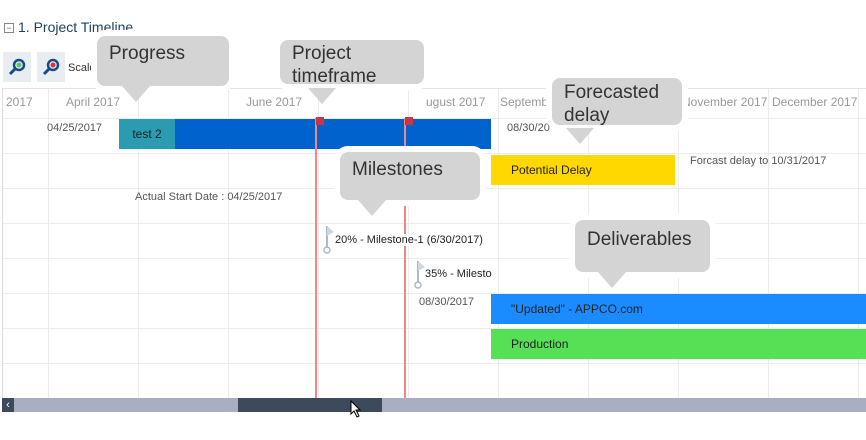 The width and height of the screenshot is (866, 440). What do you see at coordinates (617, 101) in the screenshot?
I see `callout-forecasted-delay: Forecasted delay` at bounding box center [617, 101].